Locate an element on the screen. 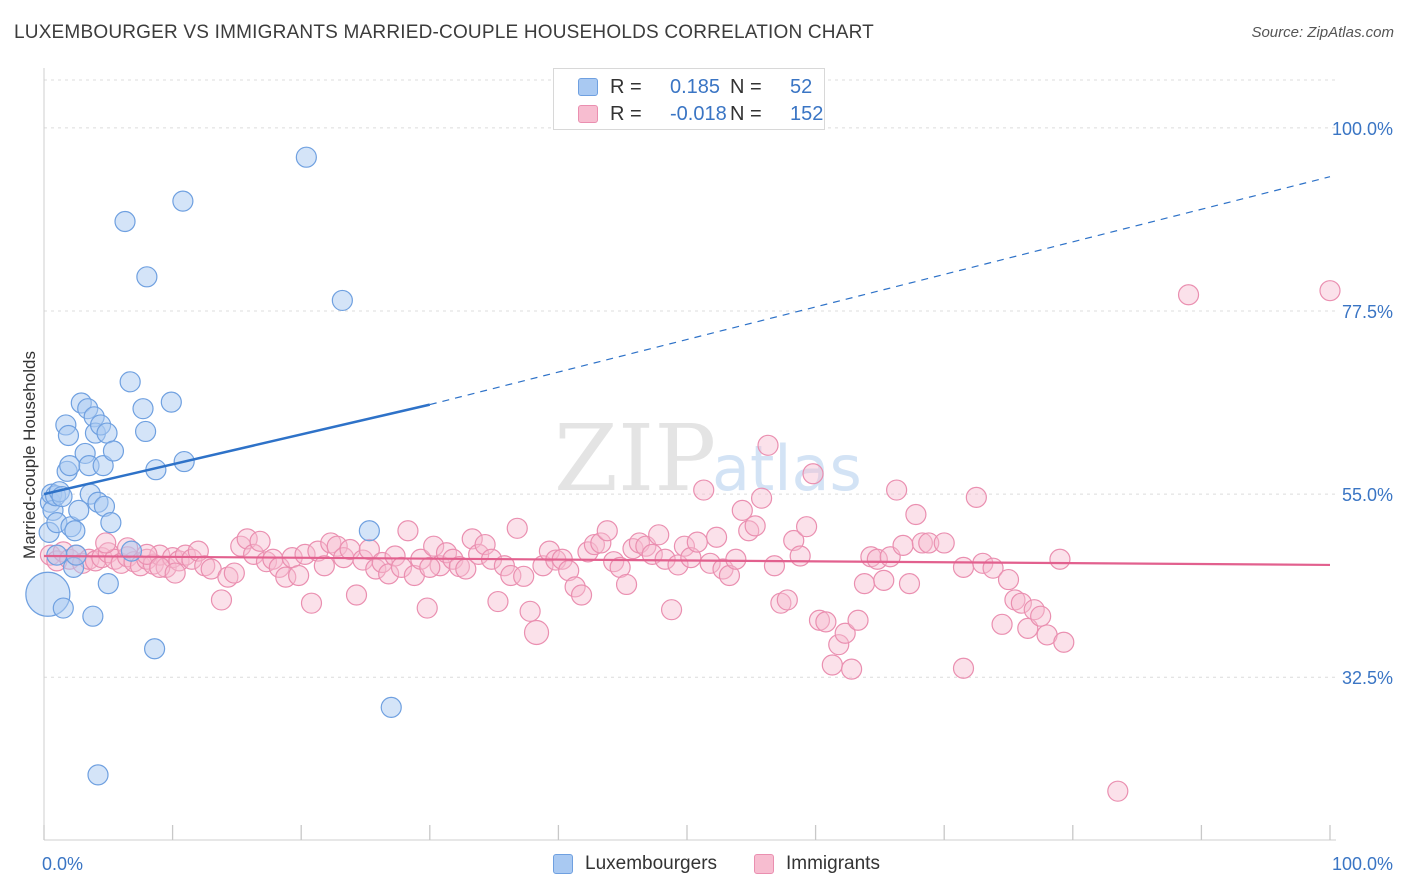 The width and height of the screenshot is (1406, 892). immigrants-trend-line is located at coordinates (687, 560).